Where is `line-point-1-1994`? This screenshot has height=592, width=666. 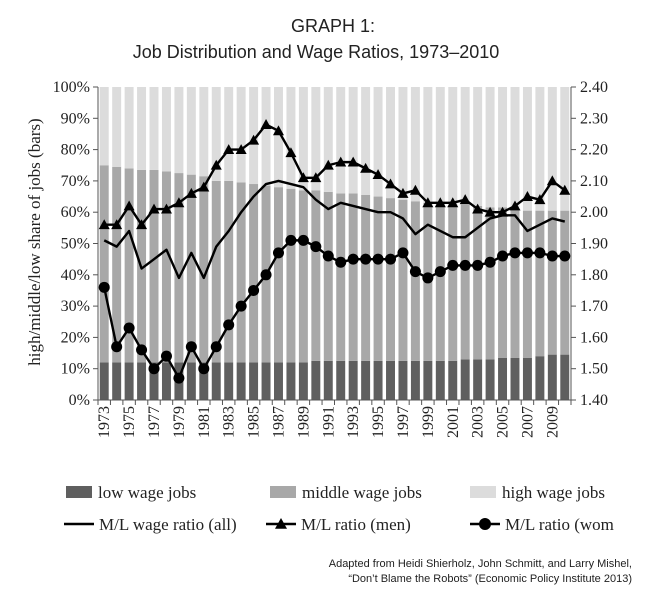 line-point-1-1994 is located at coordinates (366, 167).